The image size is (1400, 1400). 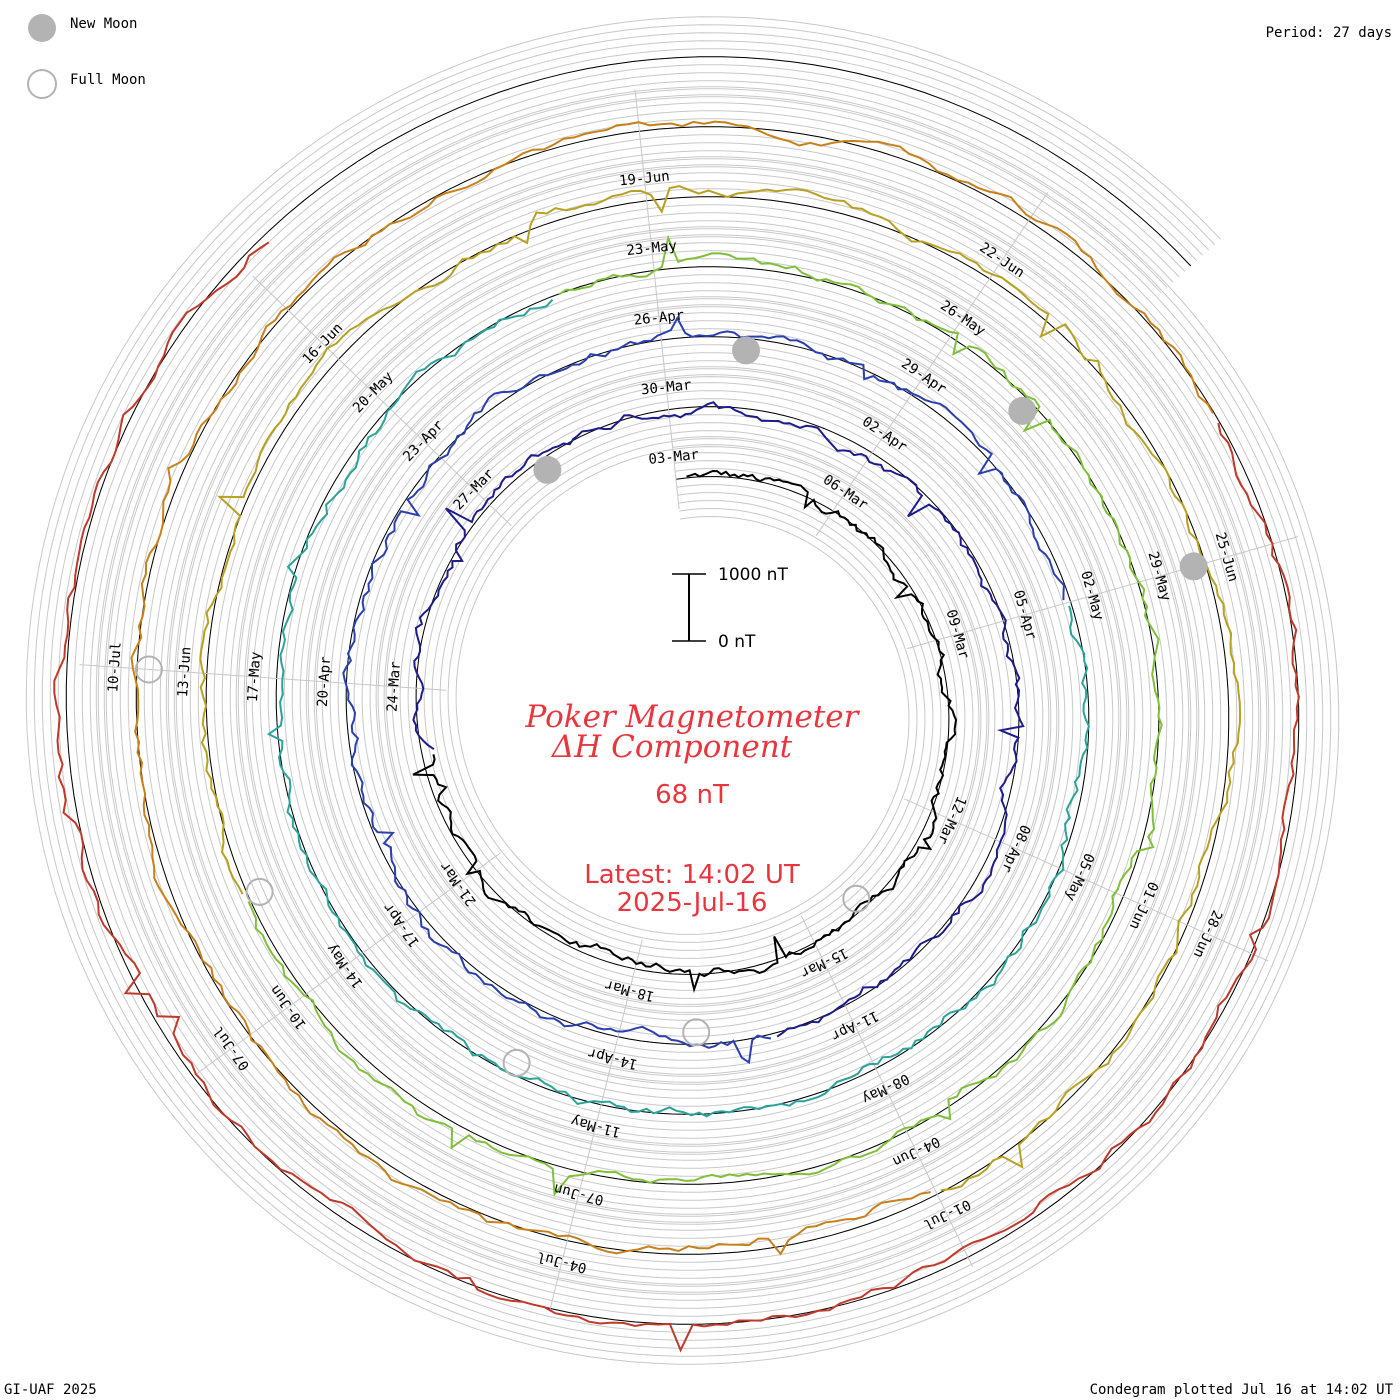 I want to click on date-label: 04-Jun, so click(x=916, y=1151).